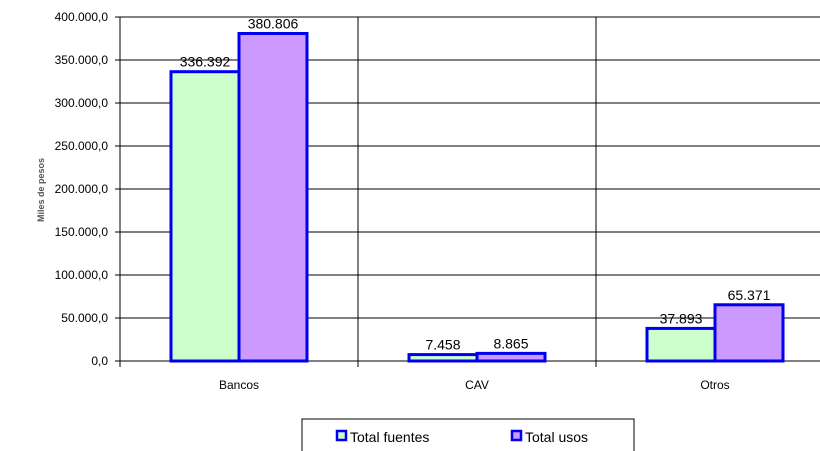  Describe the element at coordinates (510, 343) in the screenshot. I see `data-label: 8.865` at that location.